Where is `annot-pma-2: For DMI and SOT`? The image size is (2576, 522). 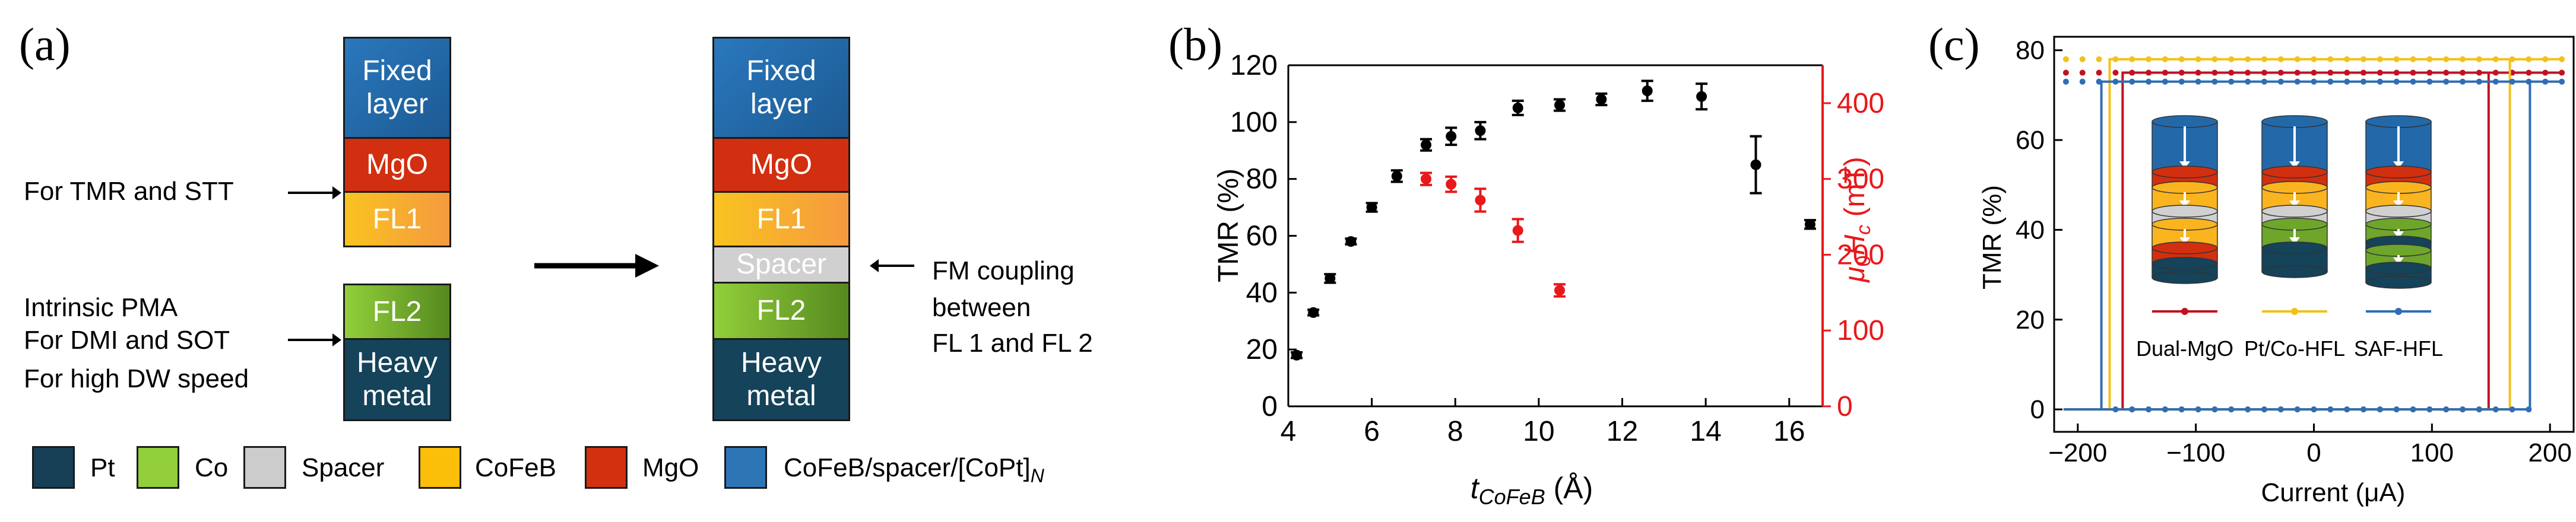 annot-pma-2: For DMI and SOT is located at coordinates (127, 340).